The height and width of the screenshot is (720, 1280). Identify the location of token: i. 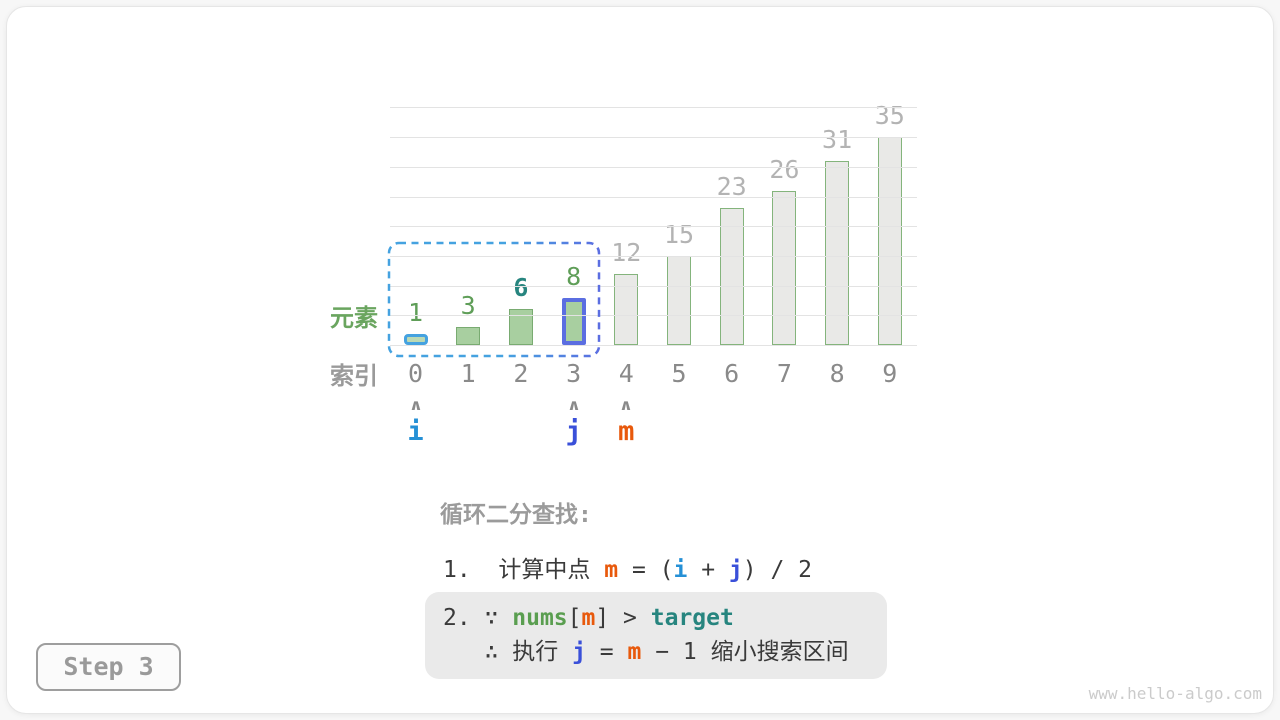
(680, 570).